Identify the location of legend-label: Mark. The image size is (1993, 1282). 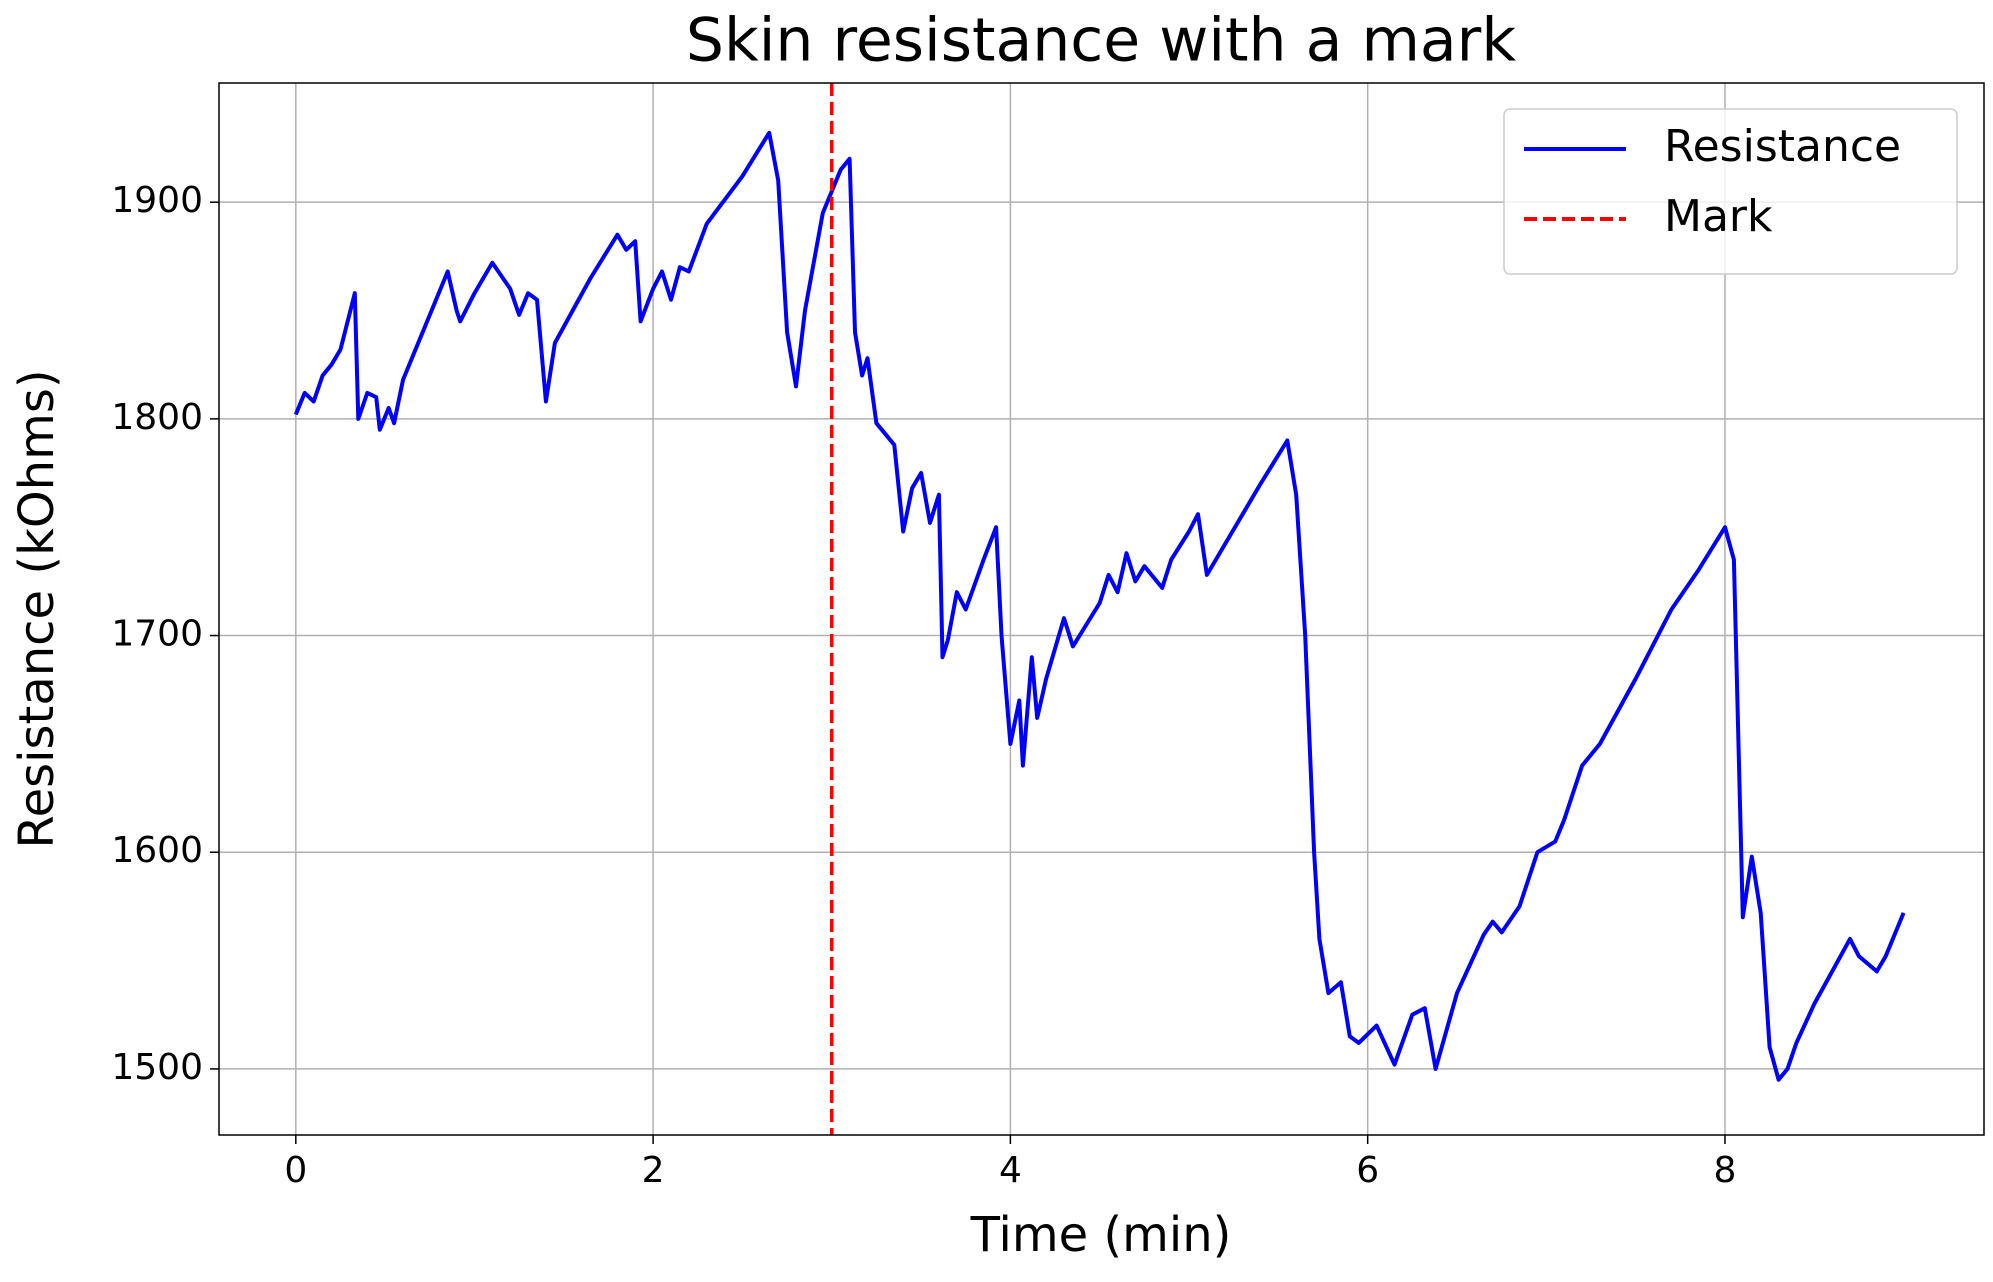
(1718, 216).